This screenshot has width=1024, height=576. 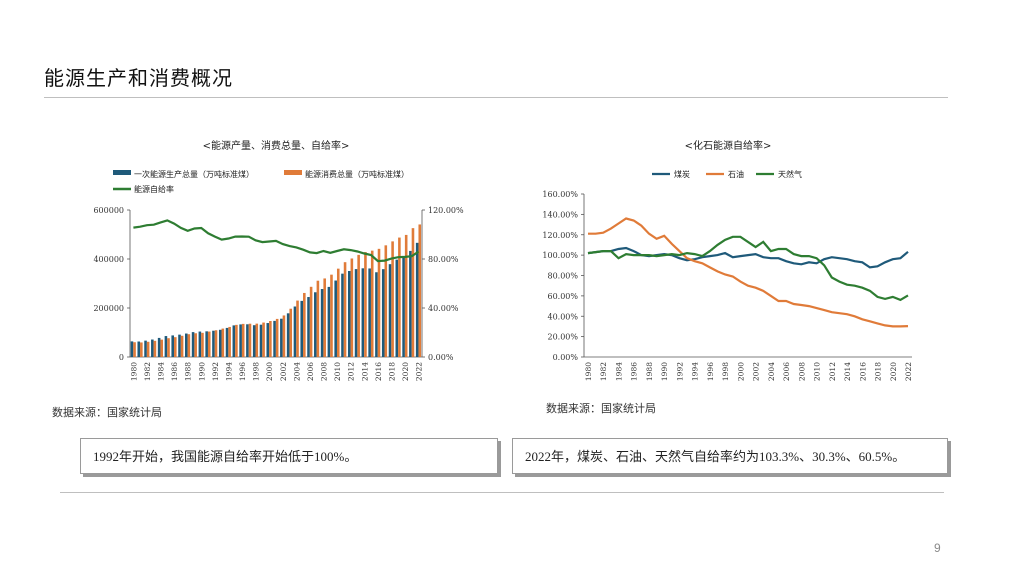 I want to click on chart1-x-tick-label: 1982, so click(x=147, y=371).